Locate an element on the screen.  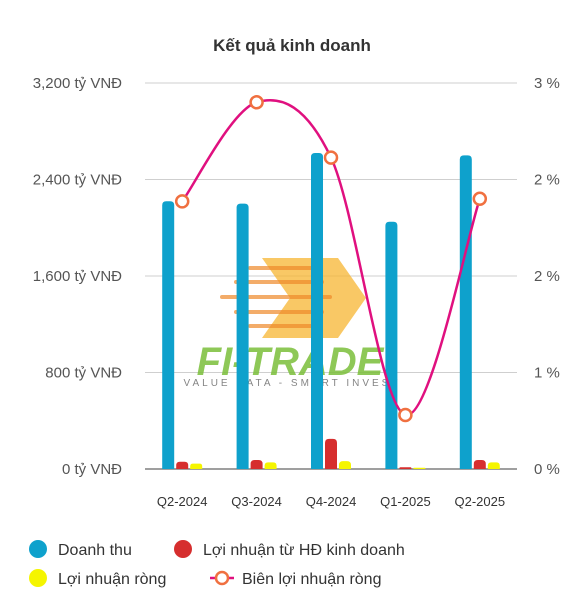
right-tick-label: 3 % is located at coordinates (547, 83).